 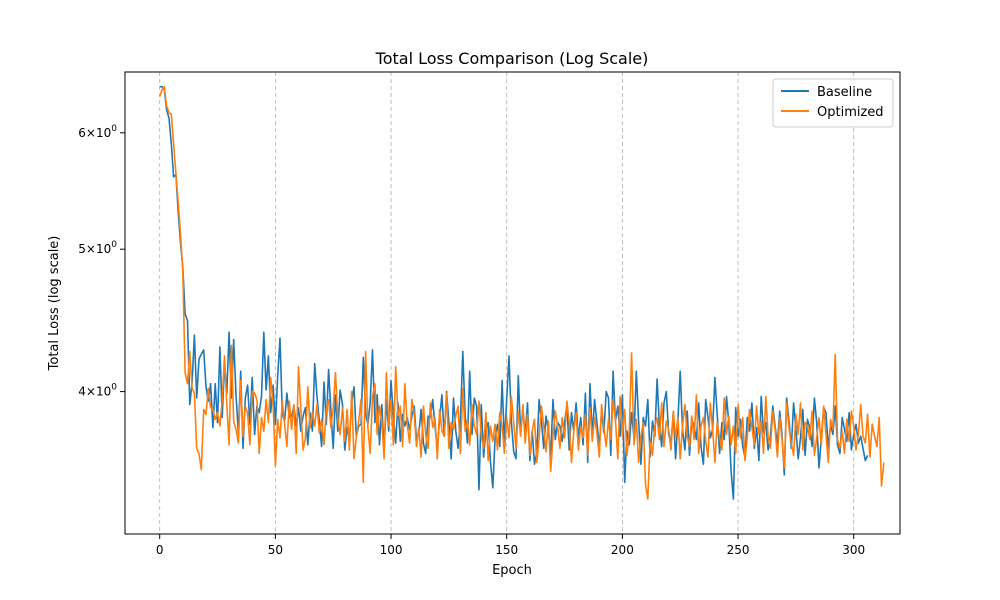 I want to click on legend: Baseline Optimized, so click(x=833, y=103).